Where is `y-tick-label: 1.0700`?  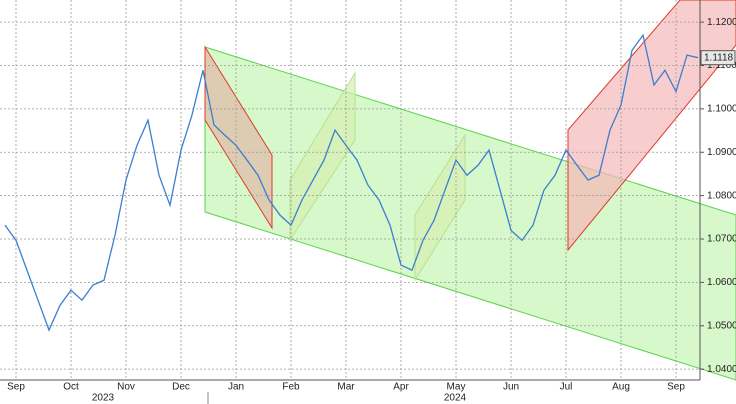
y-tick-label: 1.0700 is located at coordinates (721, 239).